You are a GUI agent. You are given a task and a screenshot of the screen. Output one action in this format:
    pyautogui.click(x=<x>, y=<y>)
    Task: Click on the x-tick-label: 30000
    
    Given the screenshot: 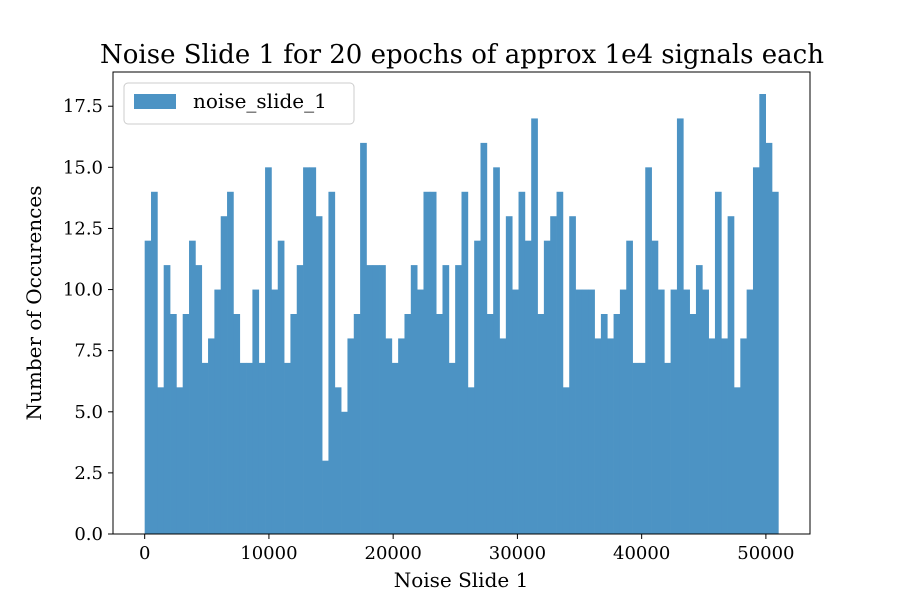 What is the action you would take?
    pyautogui.click(x=517, y=553)
    